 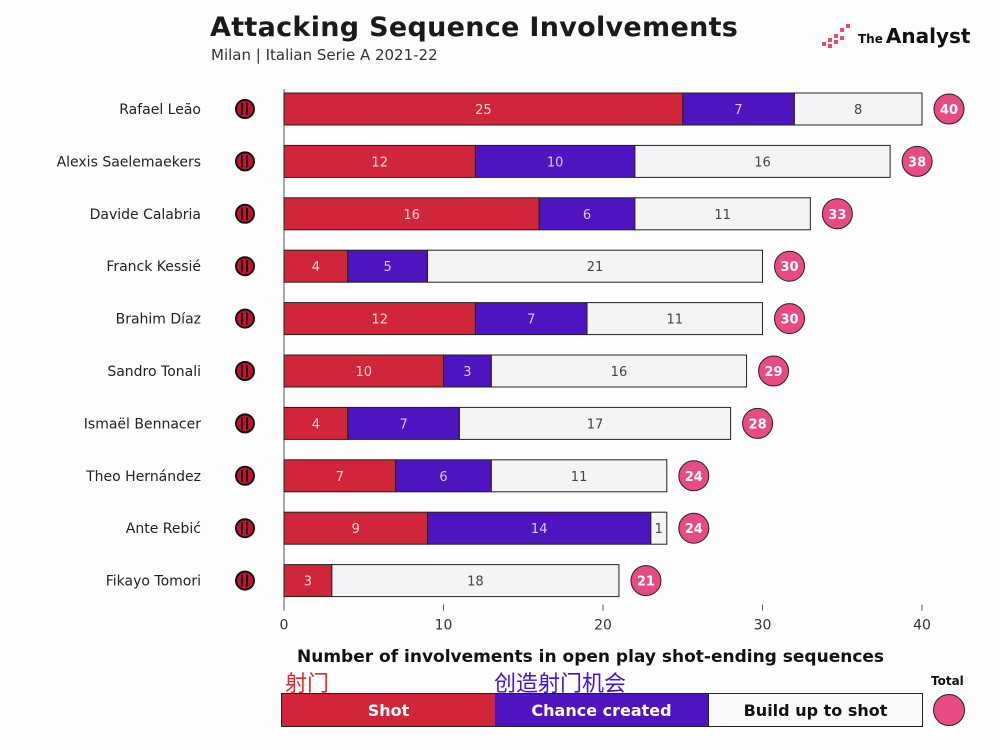 What do you see at coordinates (153, 267) in the screenshot?
I see `player-label: Franck Kessié` at bounding box center [153, 267].